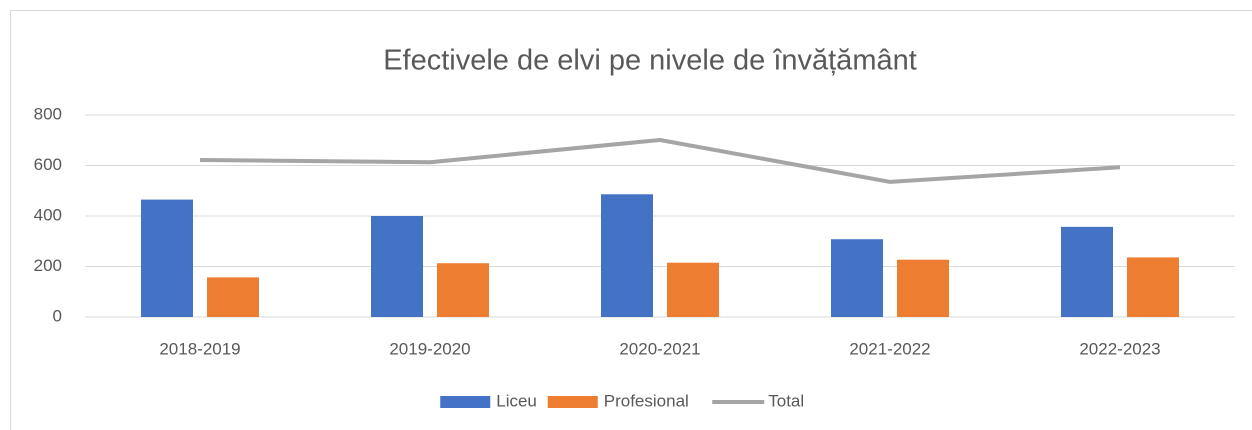  Describe the element at coordinates (48, 164) in the screenshot. I see `y-tick-label: 600` at that location.